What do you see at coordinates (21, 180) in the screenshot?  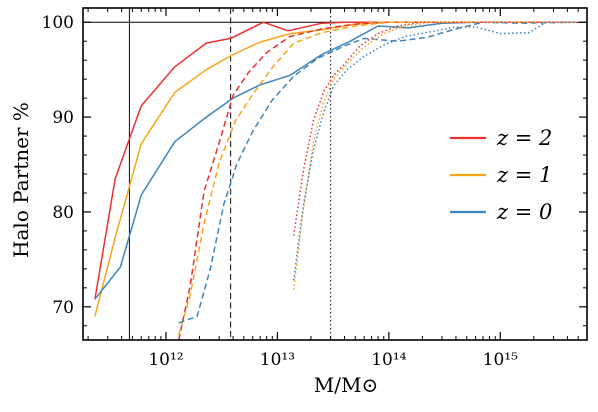 I see `y-axis-label: Halo Partner %` at bounding box center [21, 180].